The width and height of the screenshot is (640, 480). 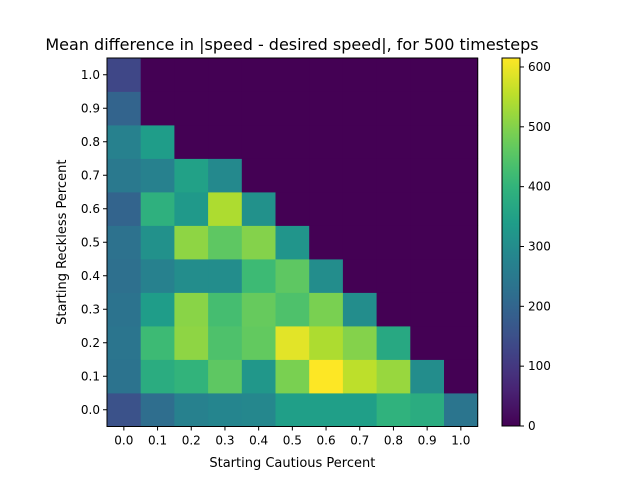 What do you see at coordinates (123, 441) in the screenshot?
I see `x-tick-label: 0.0` at bounding box center [123, 441].